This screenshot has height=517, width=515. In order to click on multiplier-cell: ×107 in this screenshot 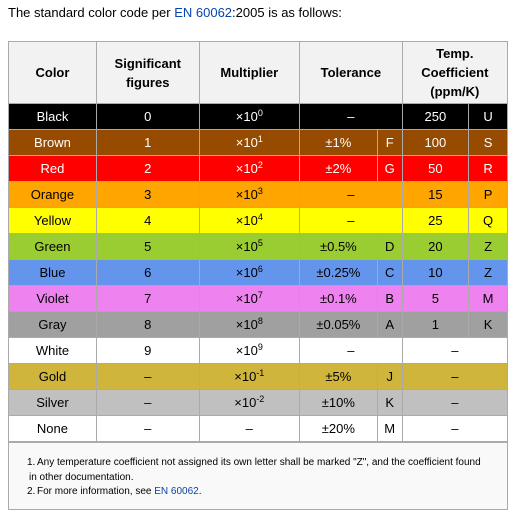, I will do `click(249, 298)`.